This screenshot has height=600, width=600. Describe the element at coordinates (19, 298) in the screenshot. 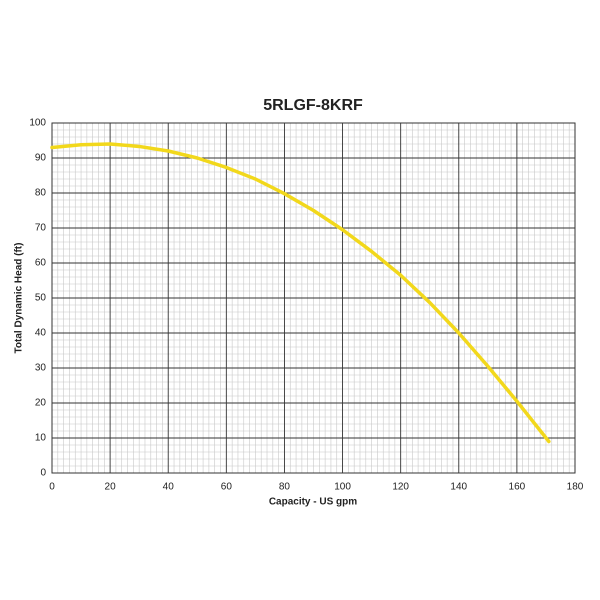

I see `y-axis-label: Total Dynamic Head (ft)` at that location.